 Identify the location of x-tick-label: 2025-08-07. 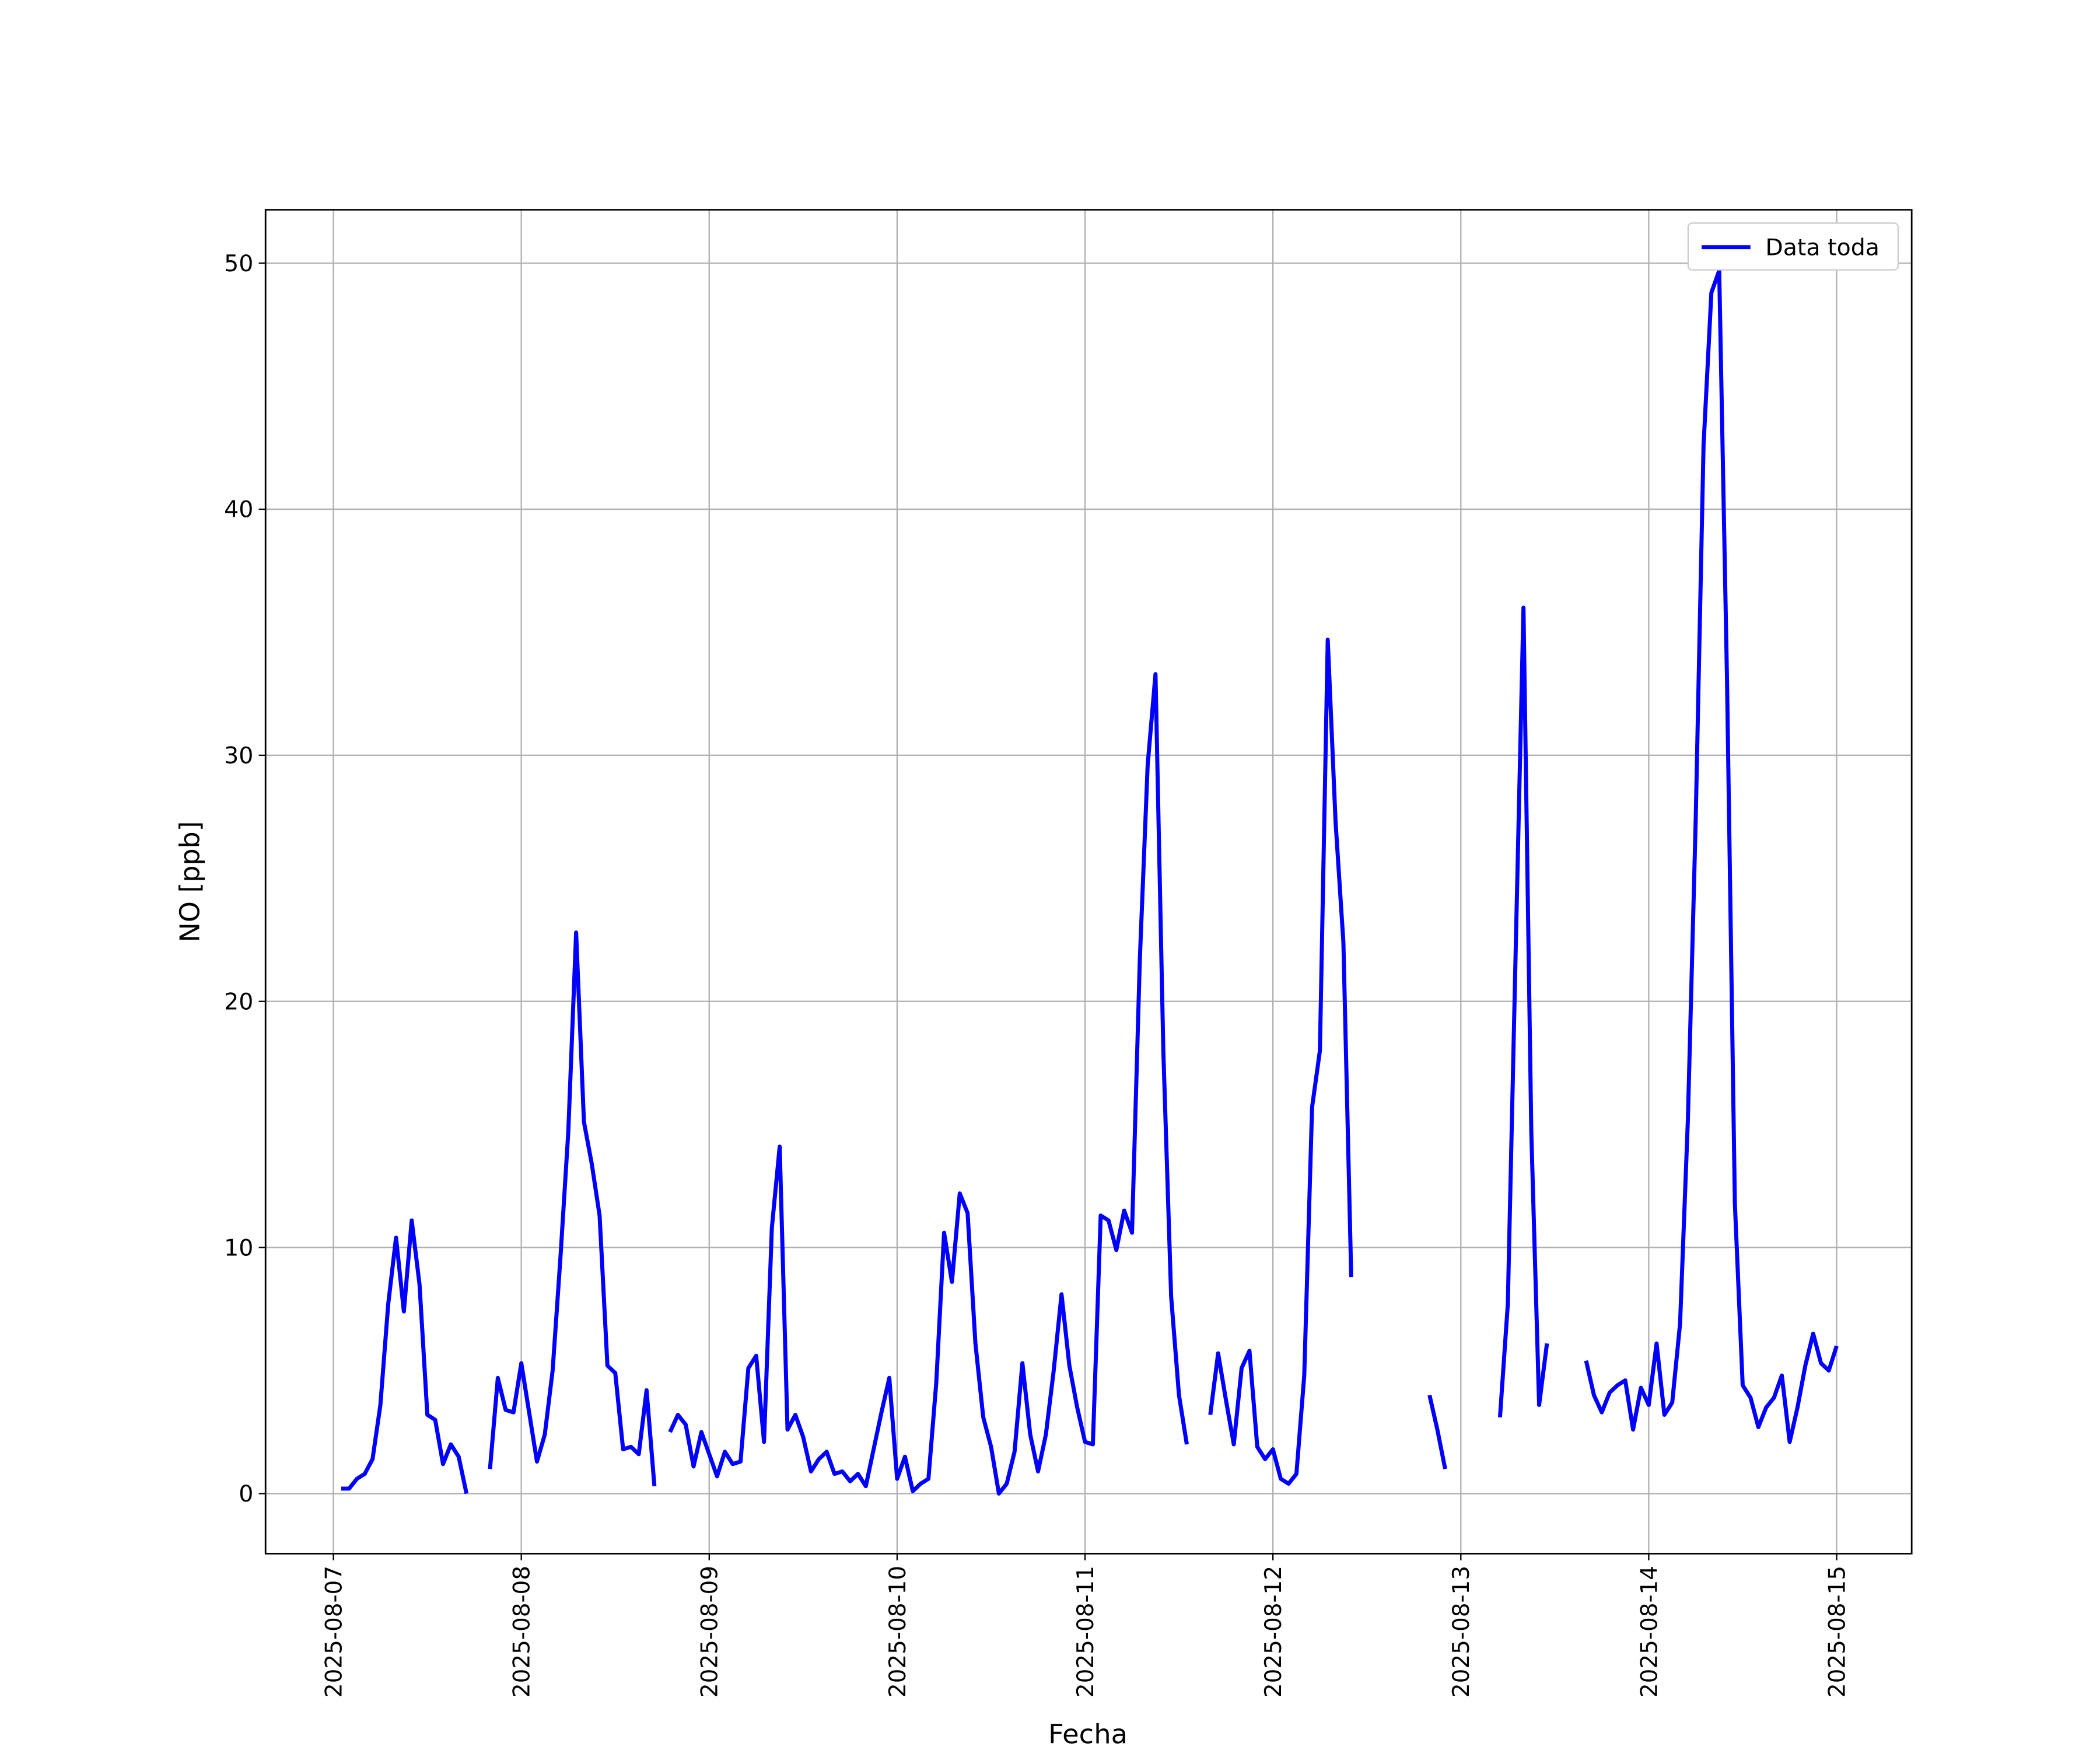
(334, 1632).